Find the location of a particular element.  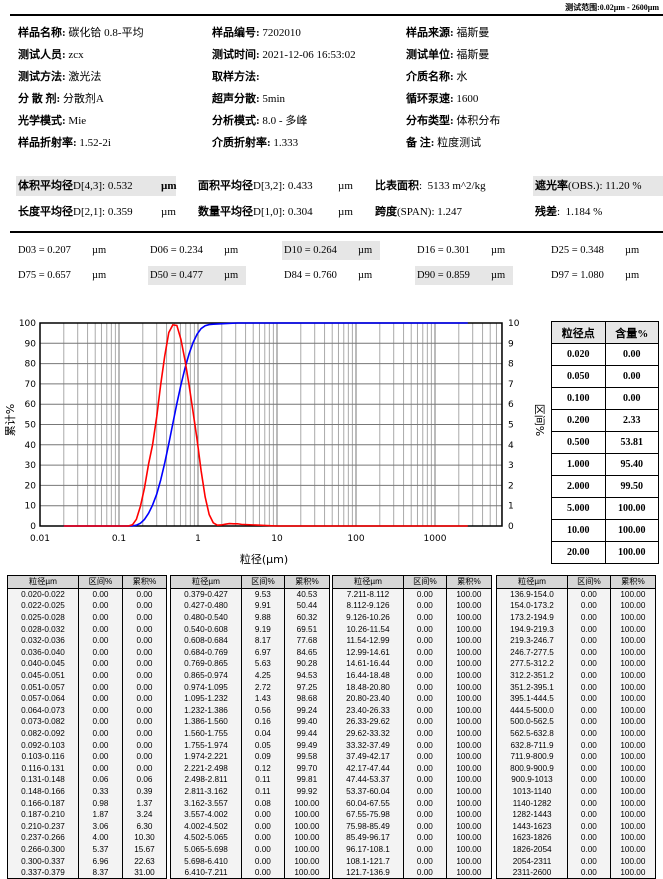

point-row: 0.500 53.81 is located at coordinates (605, 442).